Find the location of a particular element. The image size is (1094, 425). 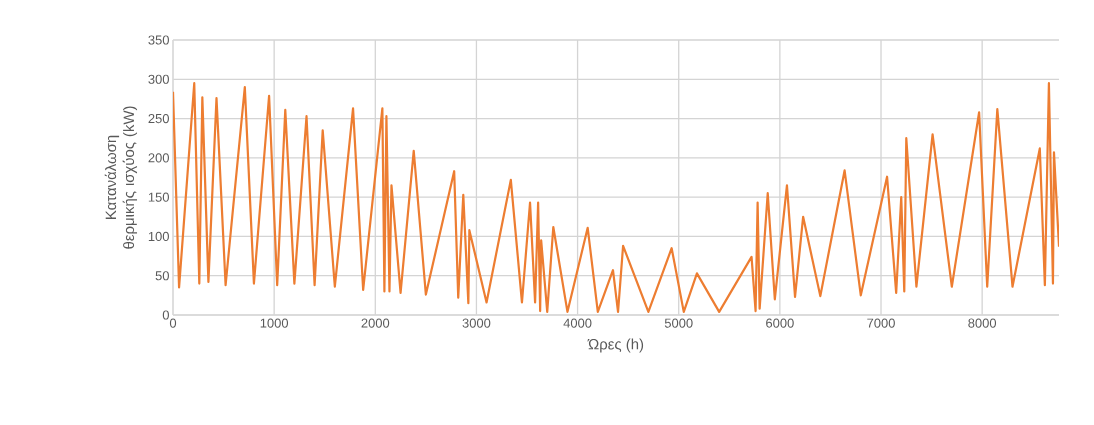

y-tick-label: 250 is located at coordinates (158, 118).